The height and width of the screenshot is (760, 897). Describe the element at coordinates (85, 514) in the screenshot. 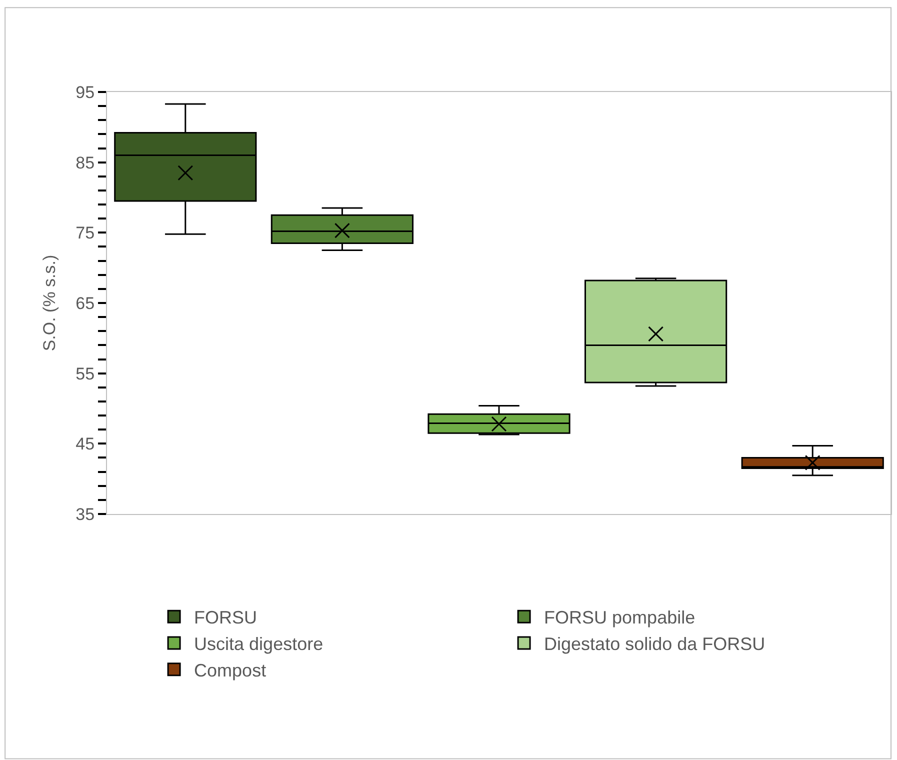

I see `y-tick-label: 35` at that location.